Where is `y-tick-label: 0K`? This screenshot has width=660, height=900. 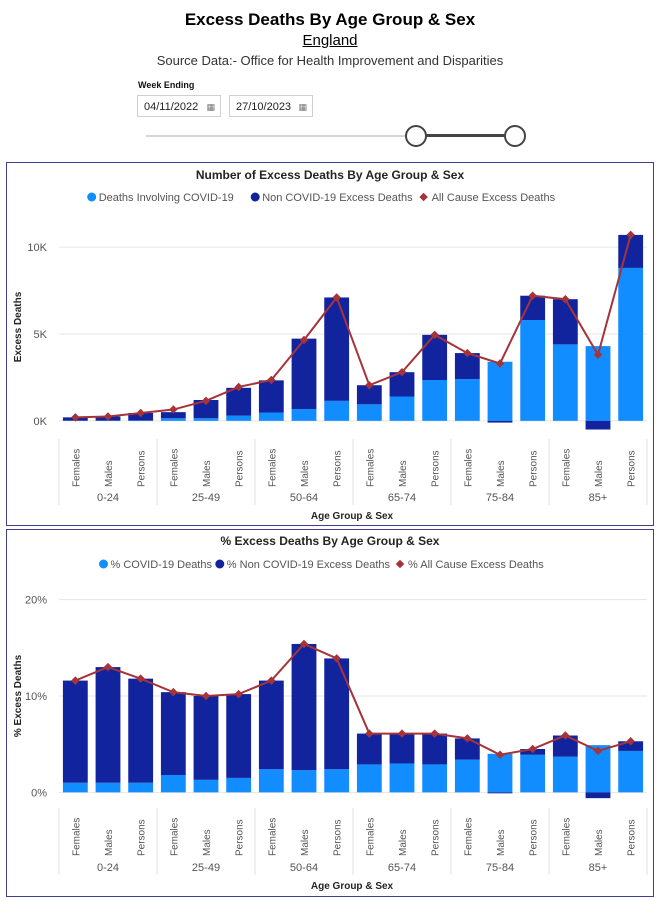
y-tick-label: 0K is located at coordinates (41, 422).